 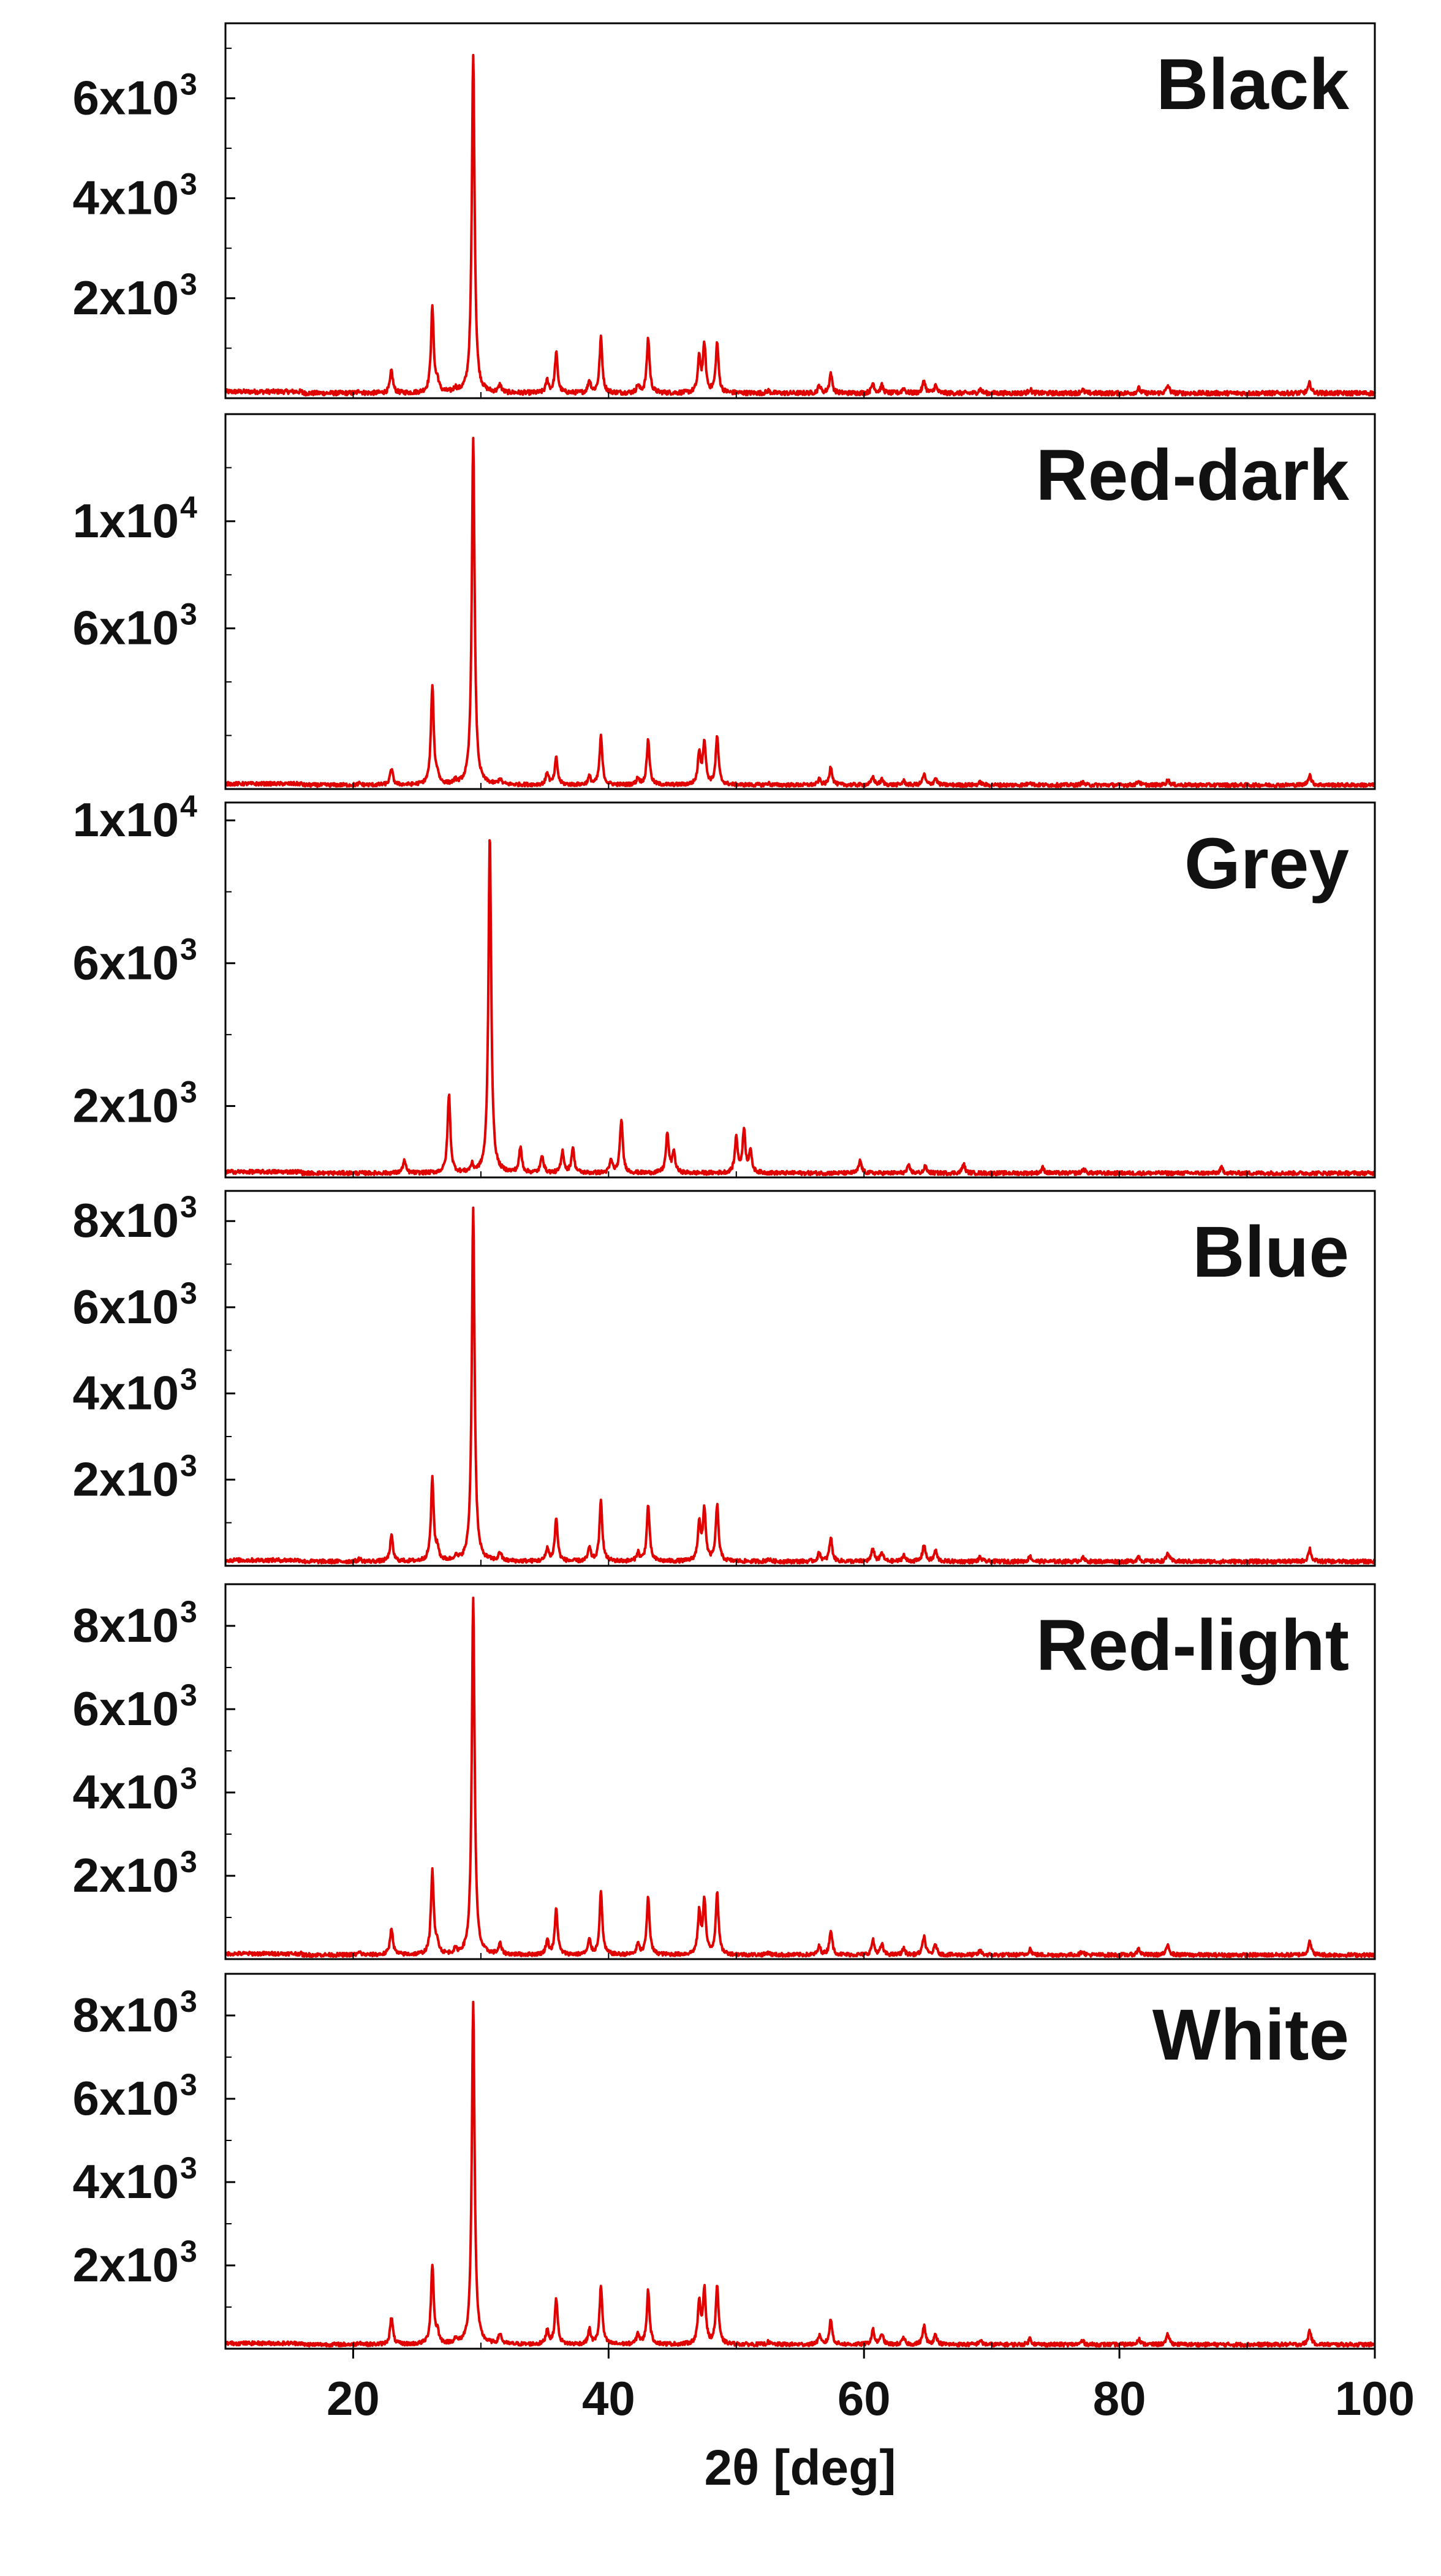 I want to click on x-tick-label: 40, so click(x=609, y=2398).